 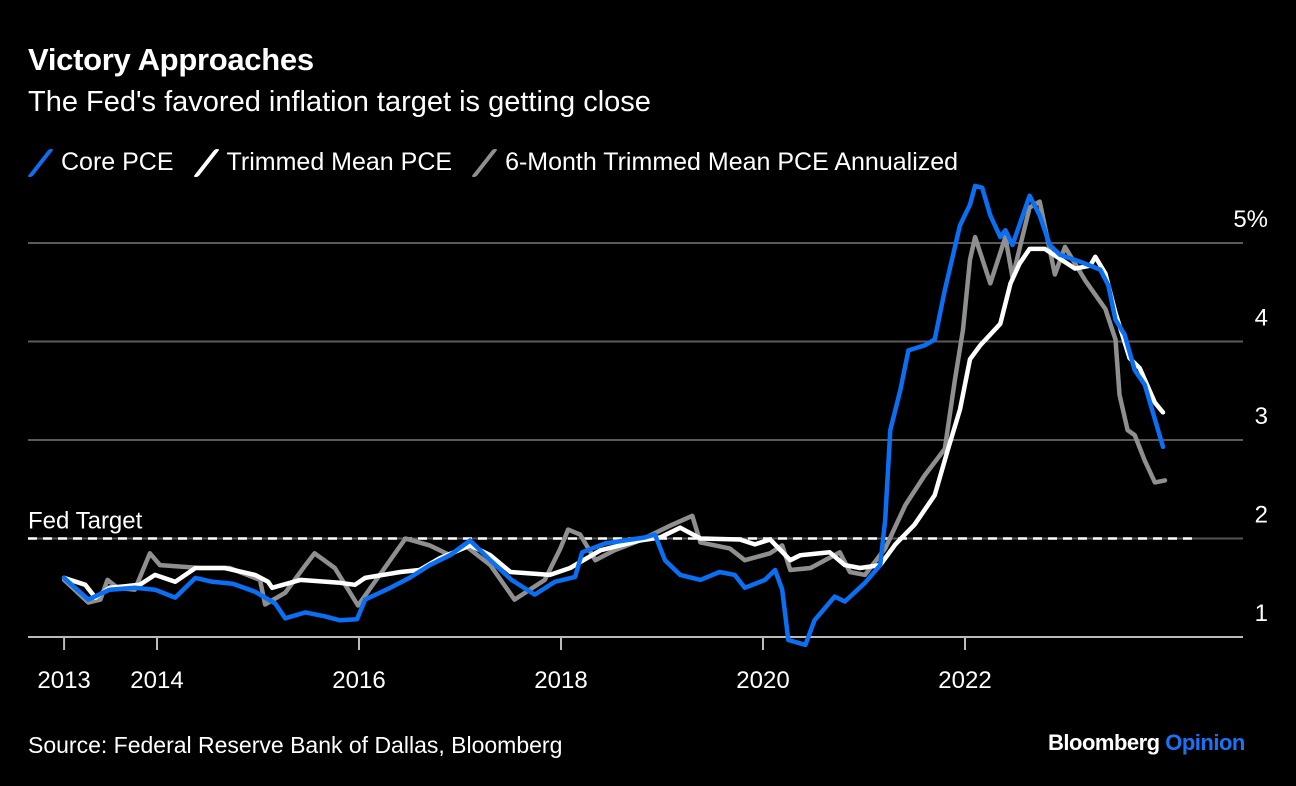 What do you see at coordinates (1261, 416) in the screenshot?
I see `y-tick-label: 3` at bounding box center [1261, 416].